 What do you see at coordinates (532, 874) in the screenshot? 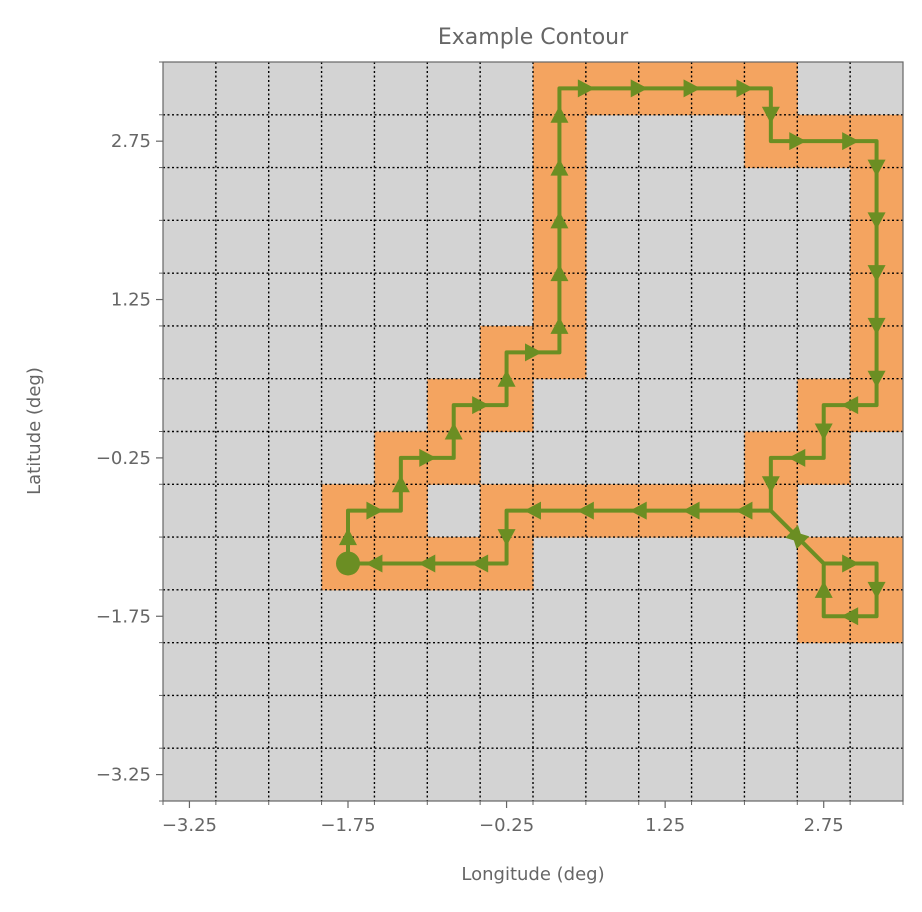
I see `x-axis-label: Longitude (deg)` at bounding box center [532, 874].